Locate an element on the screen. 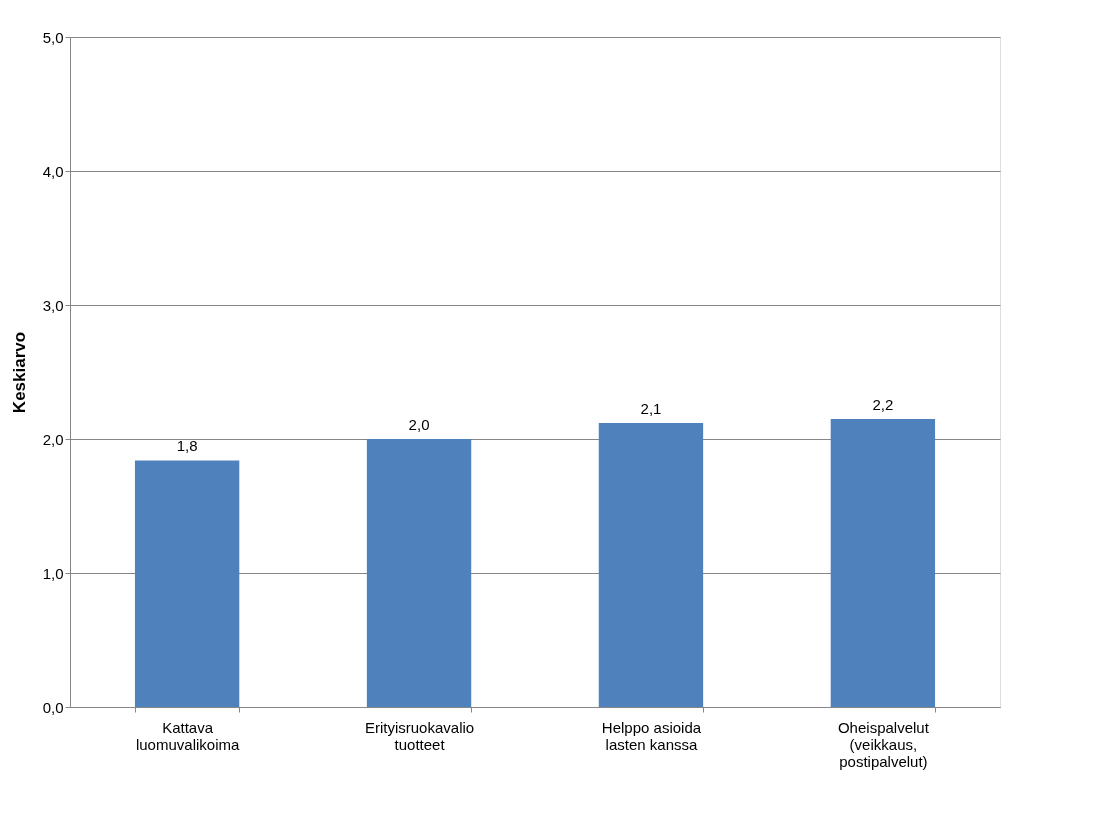 The height and width of the screenshot is (832, 1103). x-tick-label: Kattava luomuvalikoima is located at coordinates (187, 735).